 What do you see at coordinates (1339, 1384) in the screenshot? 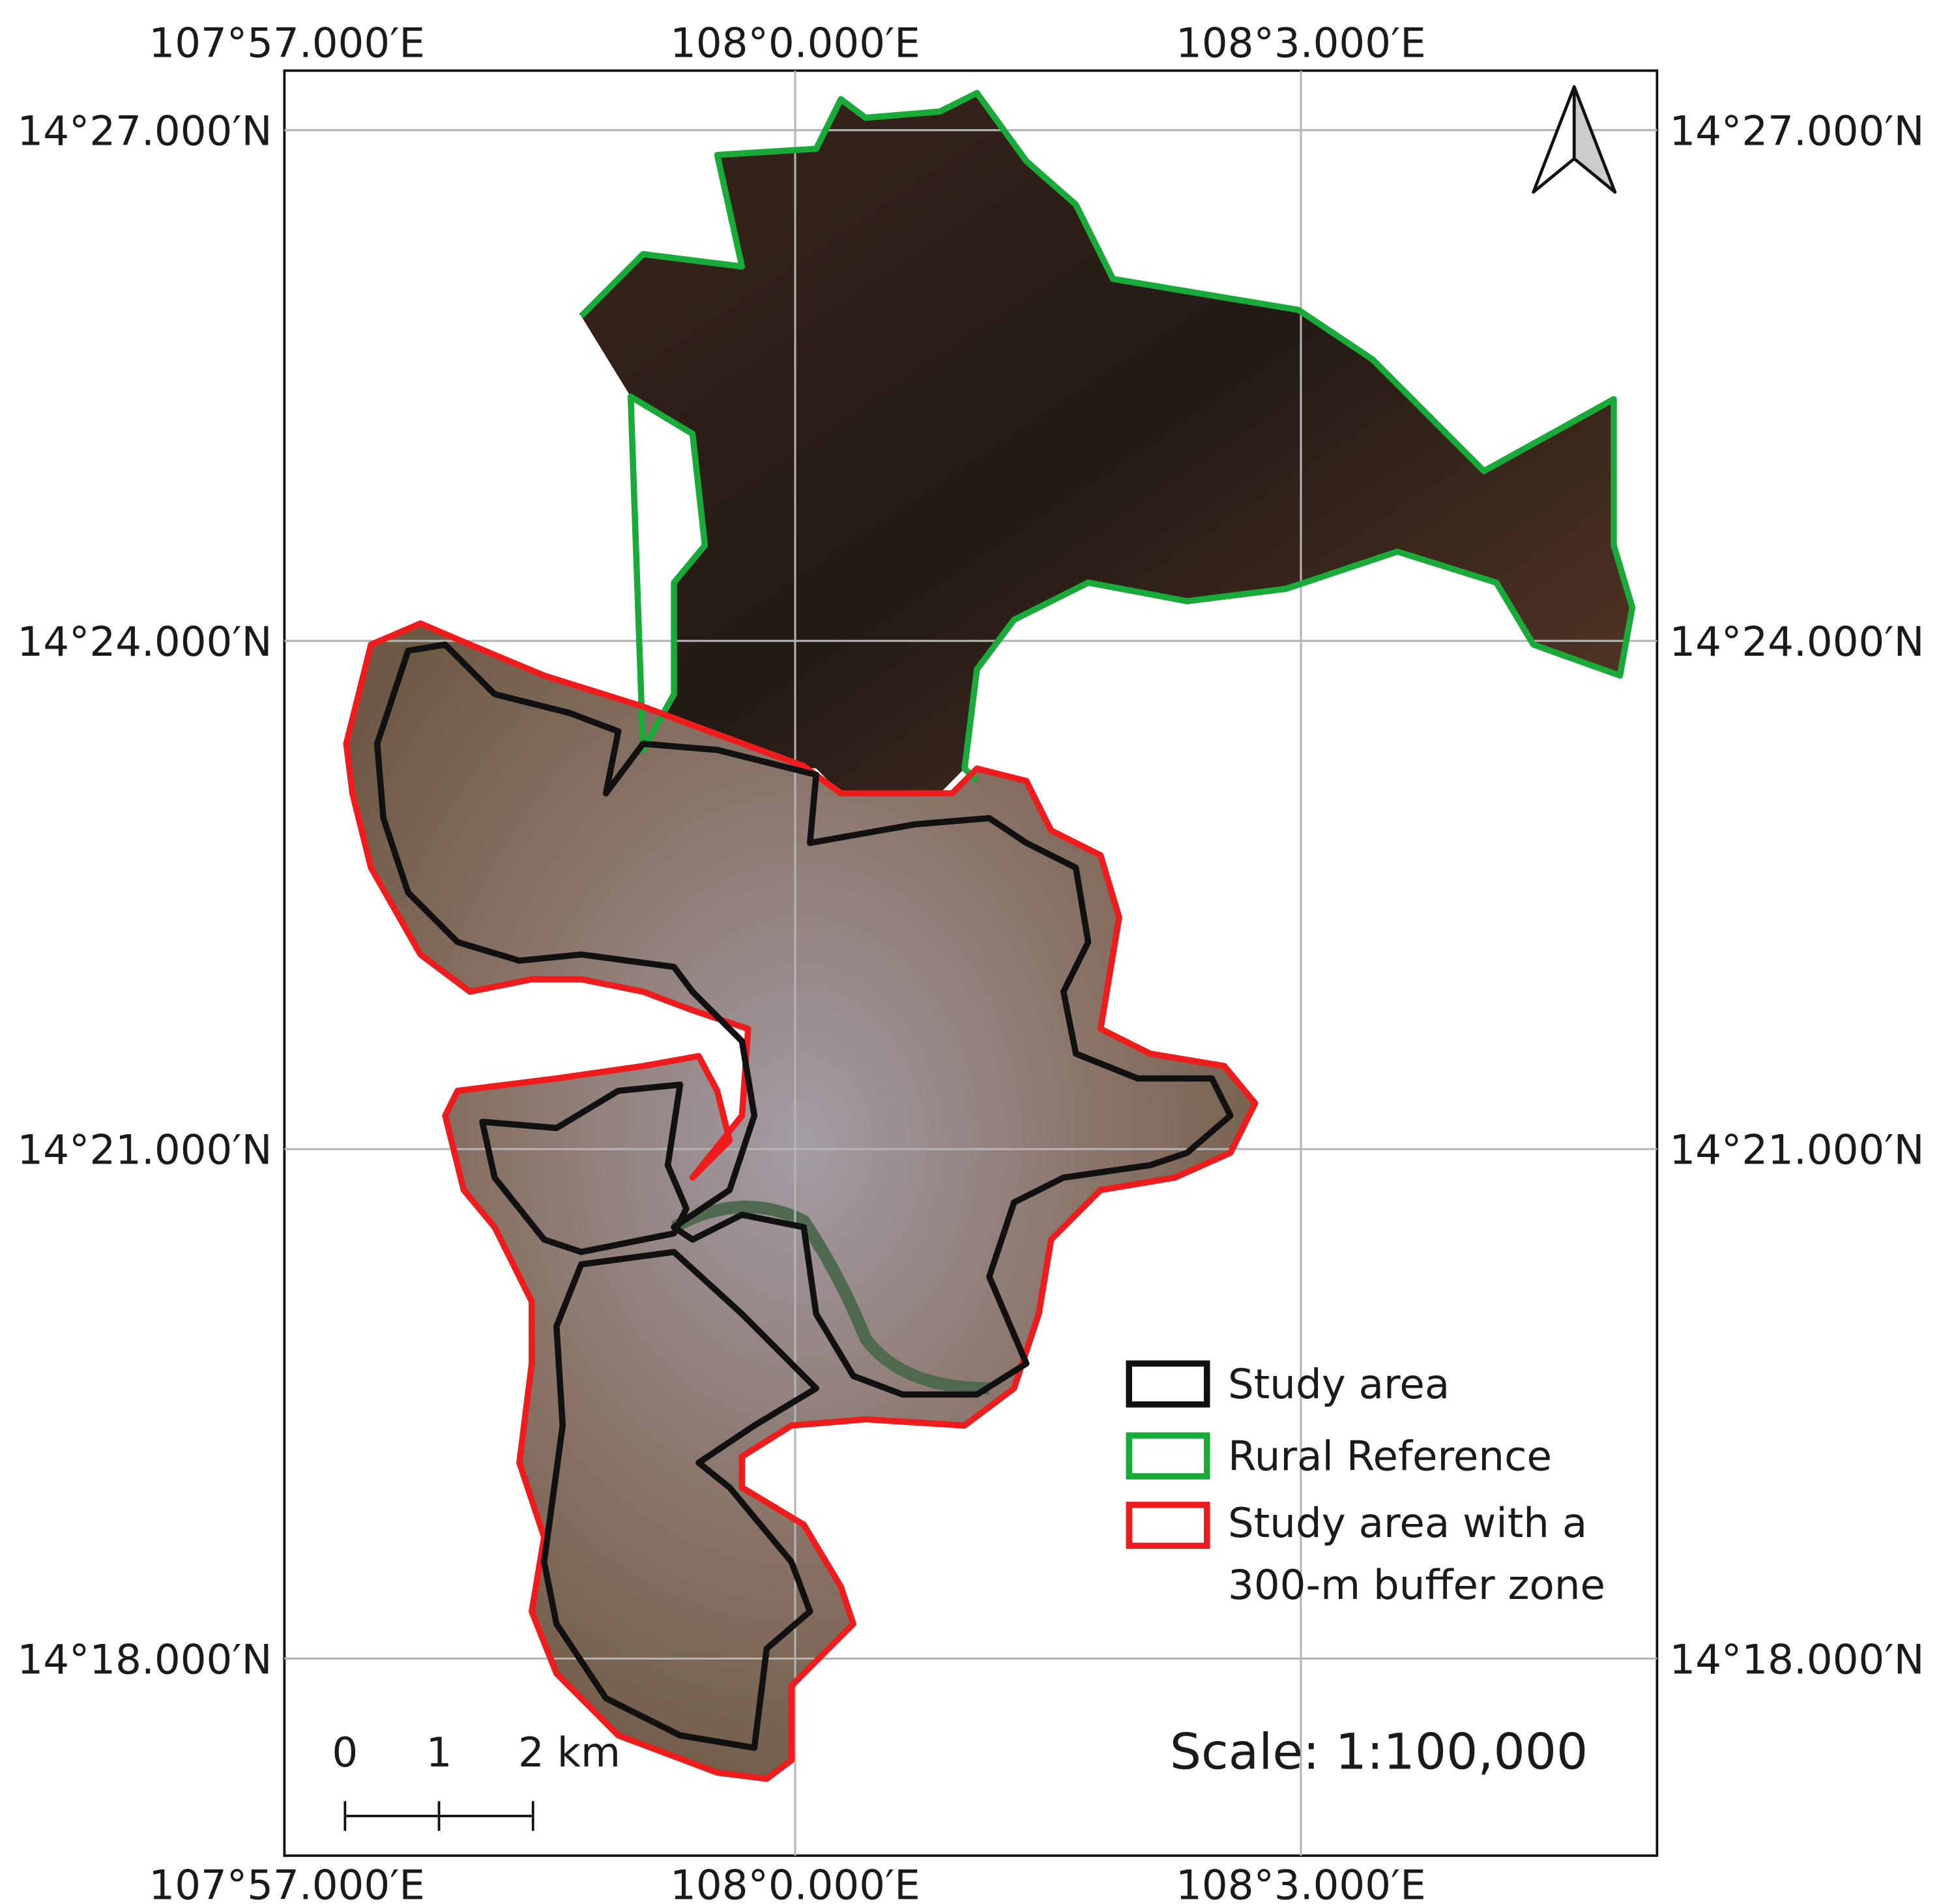
I see `legend-label: Study area` at bounding box center [1339, 1384].